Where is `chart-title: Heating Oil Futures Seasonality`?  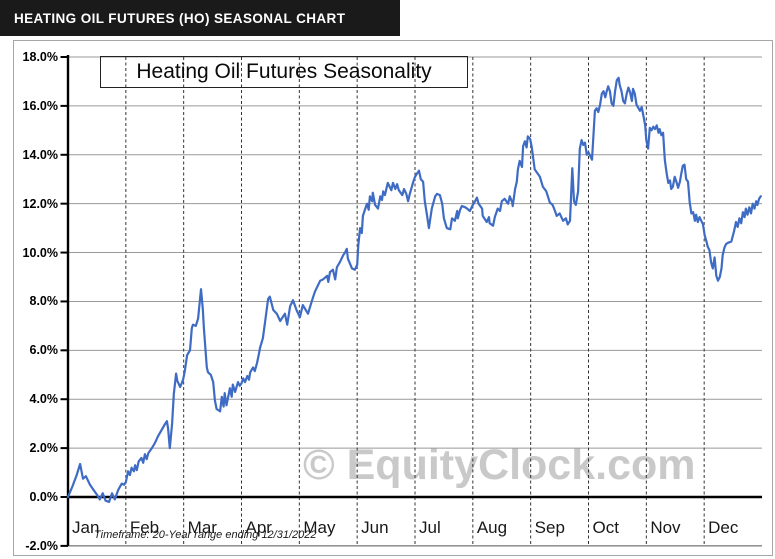
chart-title: Heating Oil Futures Seasonality is located at coordinates (284, 72).